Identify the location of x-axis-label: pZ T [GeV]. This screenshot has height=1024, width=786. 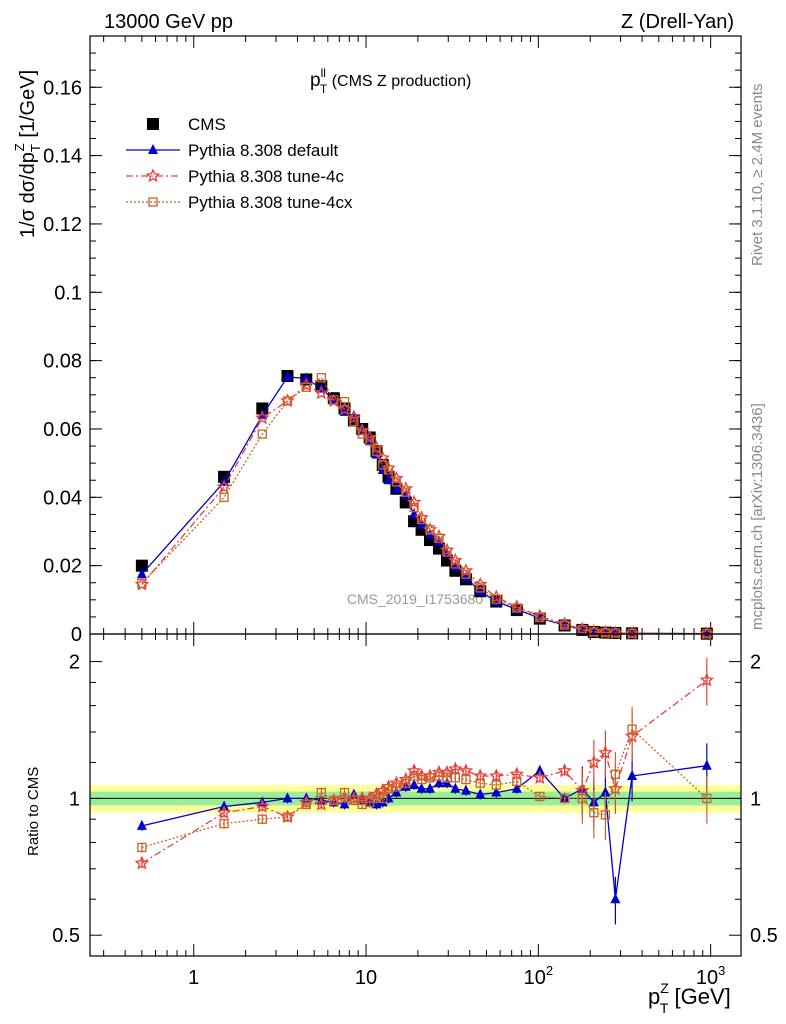
(689, 998).